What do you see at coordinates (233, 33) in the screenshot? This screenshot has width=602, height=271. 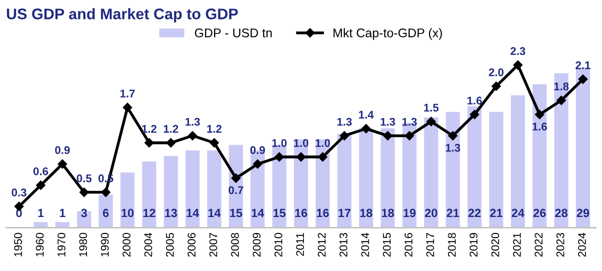 I see `legend-label: GDP - USD tn` at bounding box center [233, 33].